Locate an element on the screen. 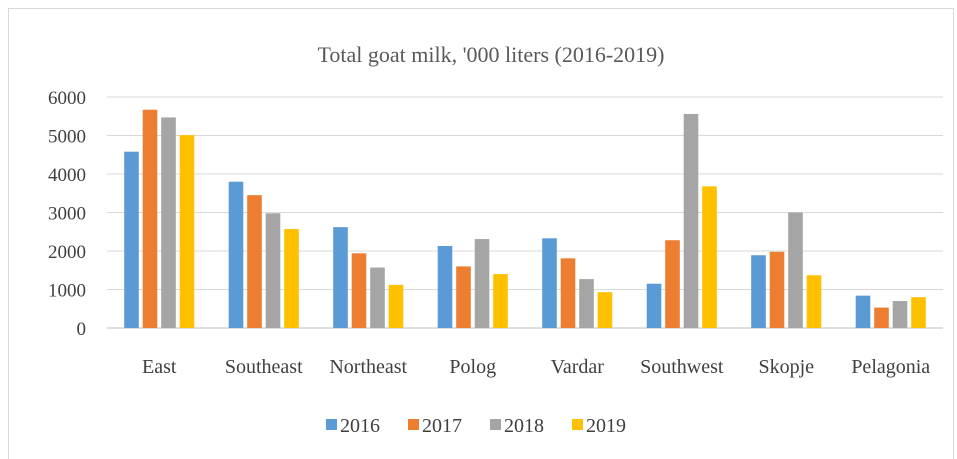  bar-2017-northeast is located at coordinates (359, 290).